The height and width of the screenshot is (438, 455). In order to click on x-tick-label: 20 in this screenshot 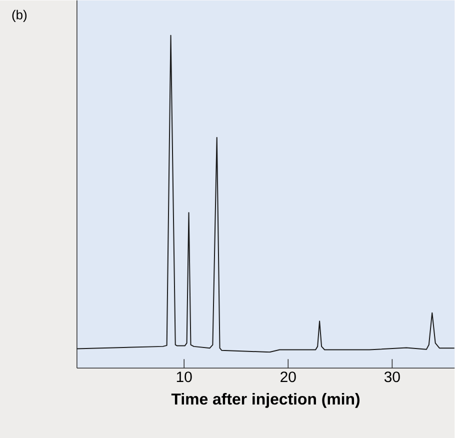, I will do `click(288, 377)`.